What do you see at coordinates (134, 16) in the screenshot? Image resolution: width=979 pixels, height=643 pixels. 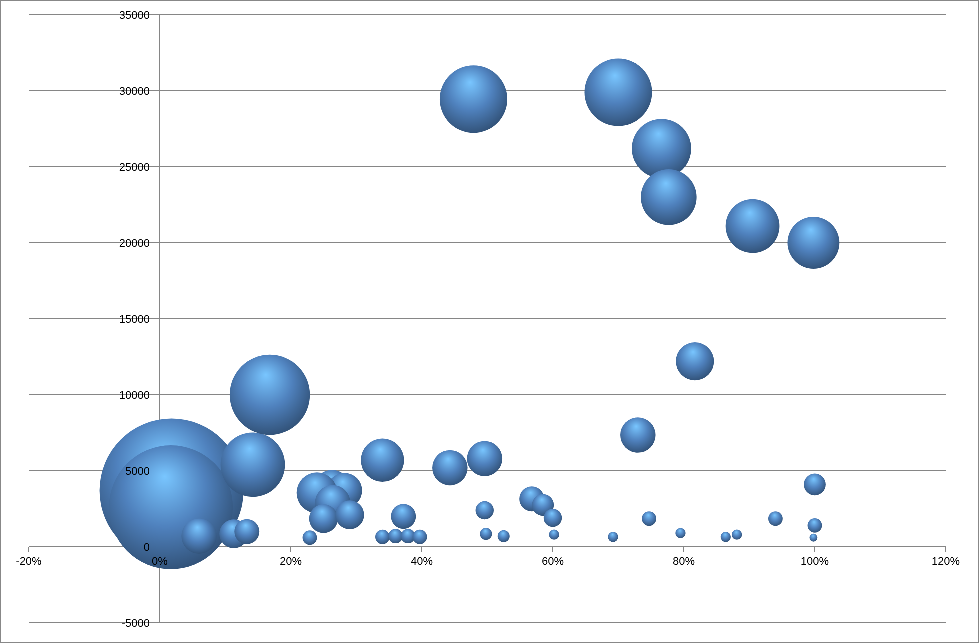 I see `y-tick-label: 35000` at bounding box center [134, 16].